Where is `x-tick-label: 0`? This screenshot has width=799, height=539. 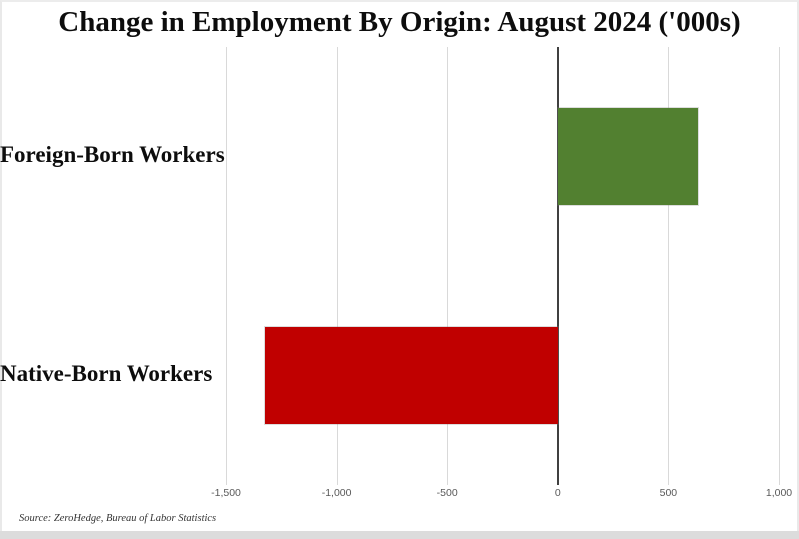
x-tick-label: 0 is located at coordinates (557, 493).